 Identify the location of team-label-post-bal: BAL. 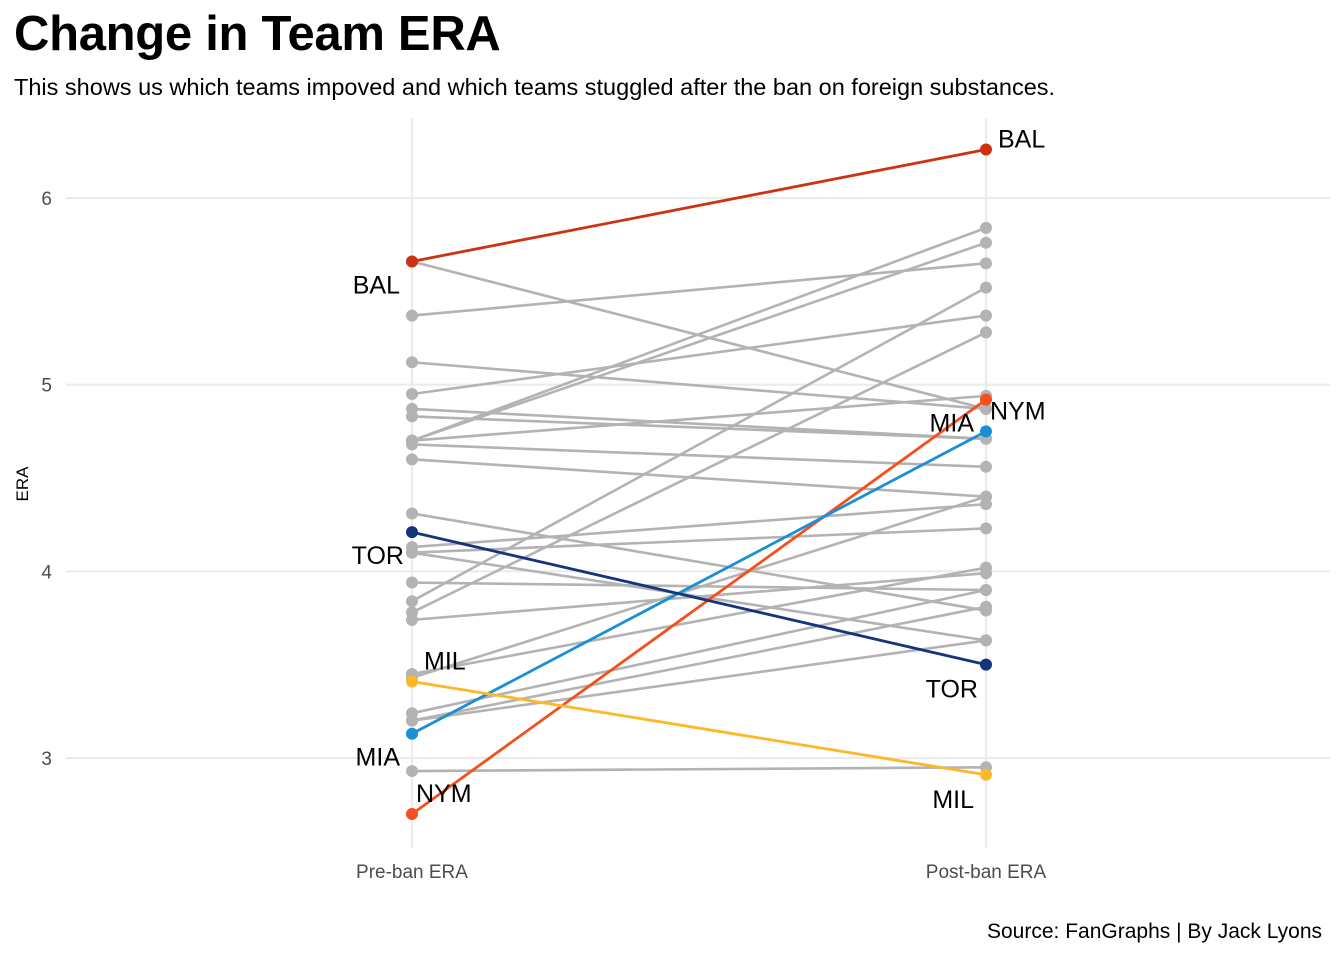
(1021, 139).